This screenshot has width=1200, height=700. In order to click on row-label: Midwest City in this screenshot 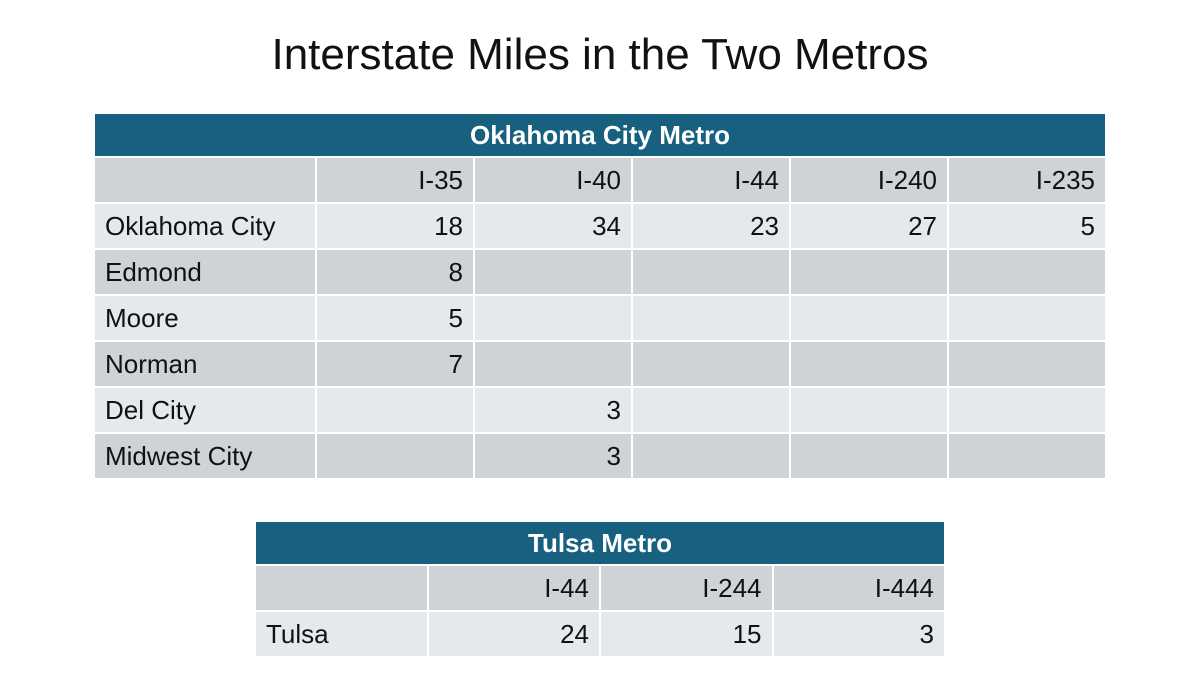, I will do `click(205, 456)`.